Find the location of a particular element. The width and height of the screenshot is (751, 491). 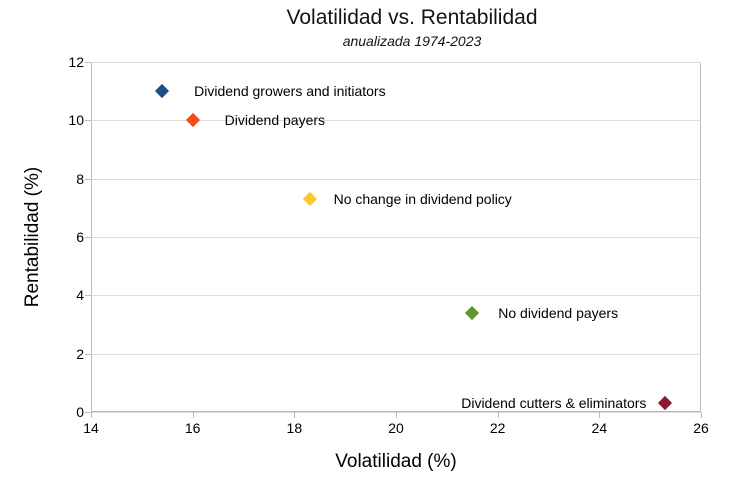

data-point-label: No change in dividend policy is located at coordinates (422, 199).